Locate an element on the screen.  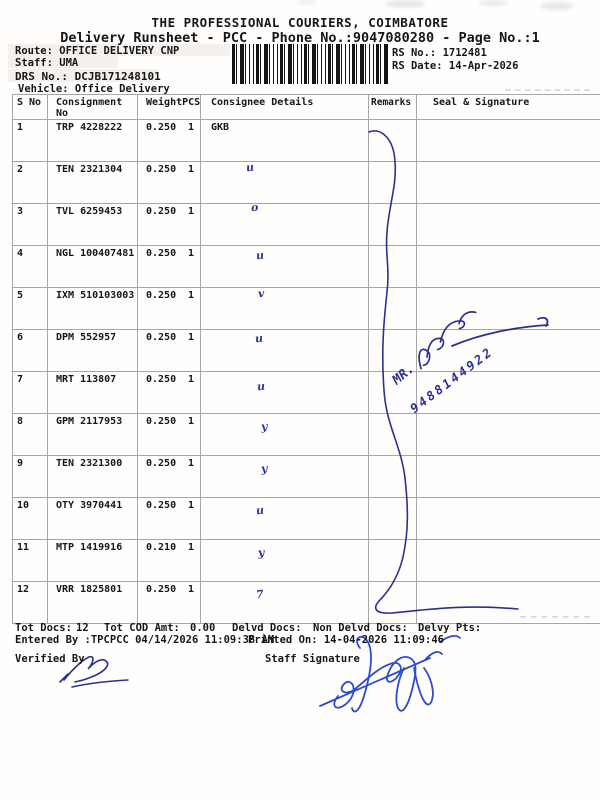
tot-docs-value: 12 is located at coordinates (82, 628).